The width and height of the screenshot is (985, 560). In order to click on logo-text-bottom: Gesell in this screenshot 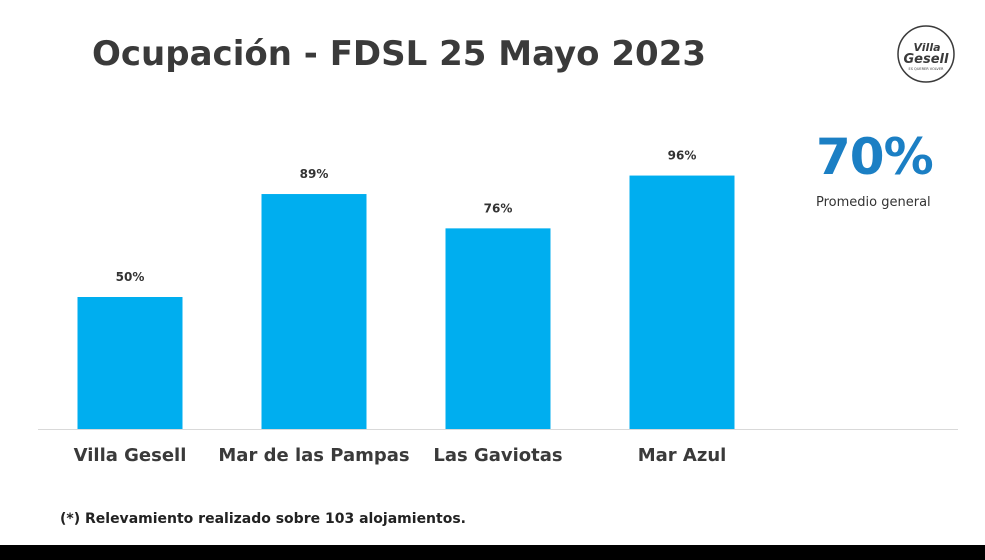, I will do `click(926, 59)`.